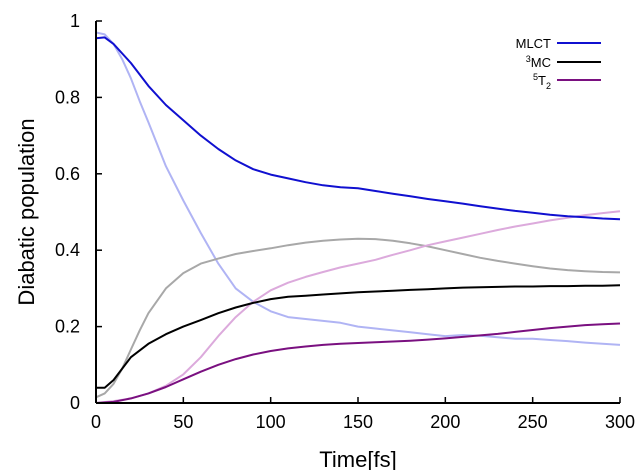 The image size is (640, 470). I want to click on legend: MLCT 3MC 5T2, so click(558, 63).